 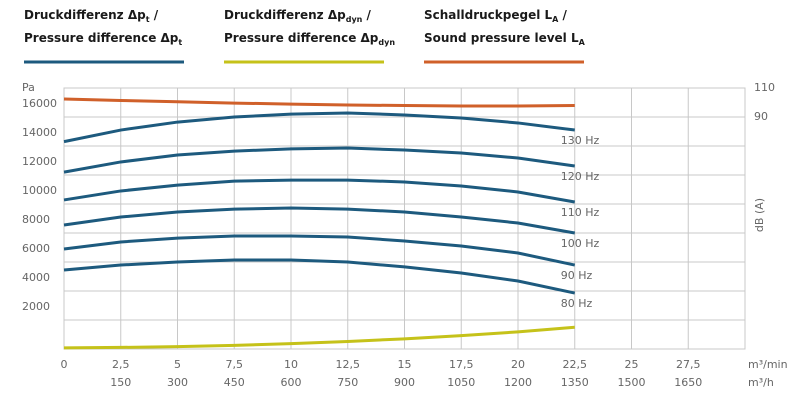 I want to click on x2-axis-label: m³/h, so click(x=761, y=382).